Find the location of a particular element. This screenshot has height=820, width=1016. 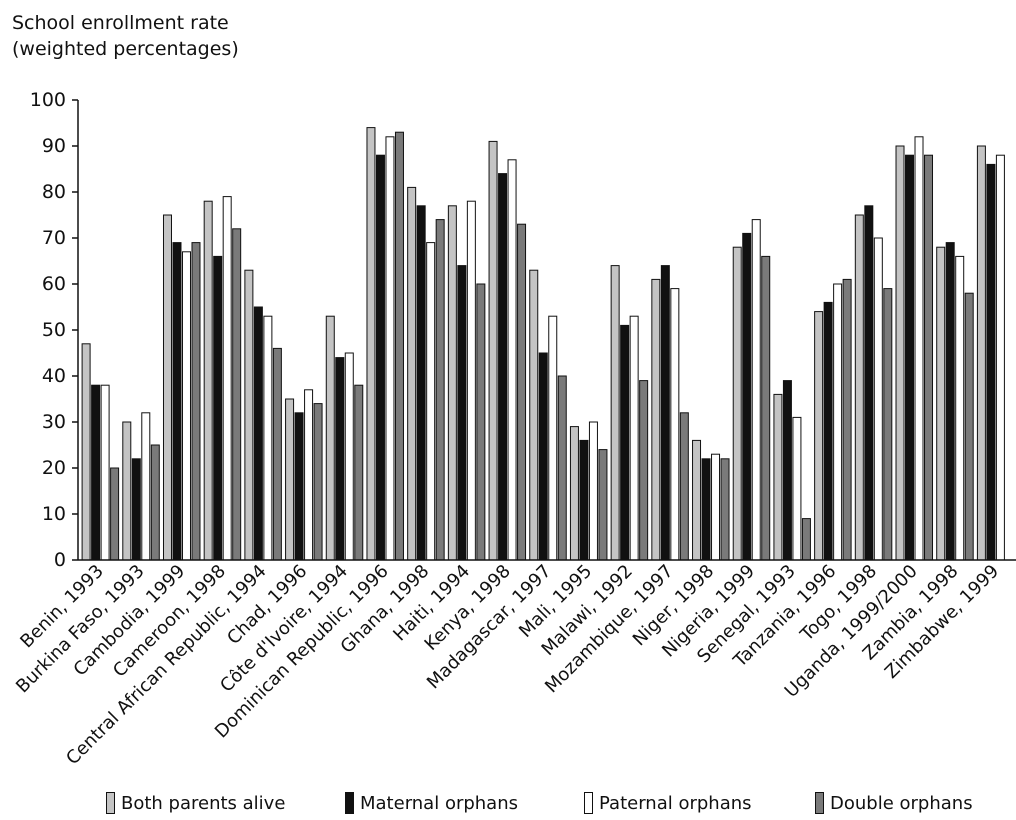

legend-swatch-paternal is located at coordinates (588, 803).